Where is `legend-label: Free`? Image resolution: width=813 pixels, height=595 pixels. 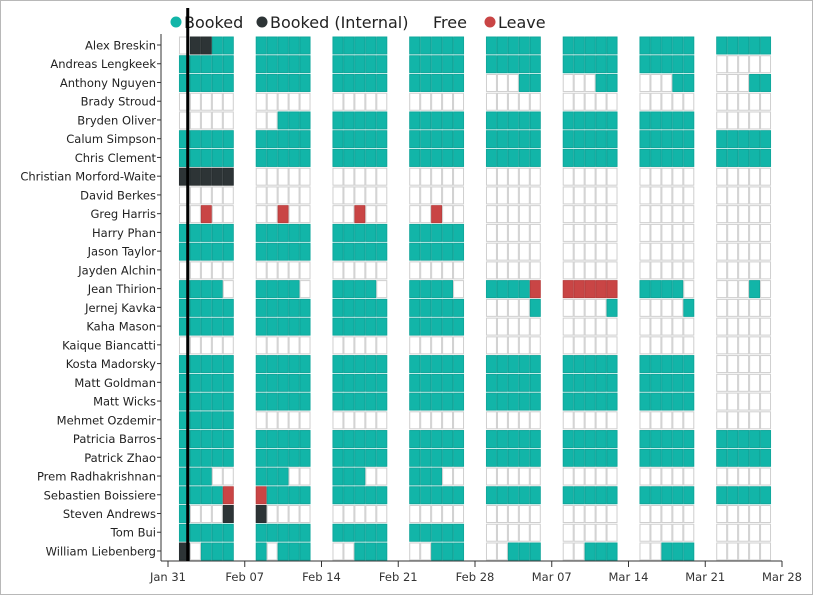
legend-label: Free is located at coordinates (450, 22).